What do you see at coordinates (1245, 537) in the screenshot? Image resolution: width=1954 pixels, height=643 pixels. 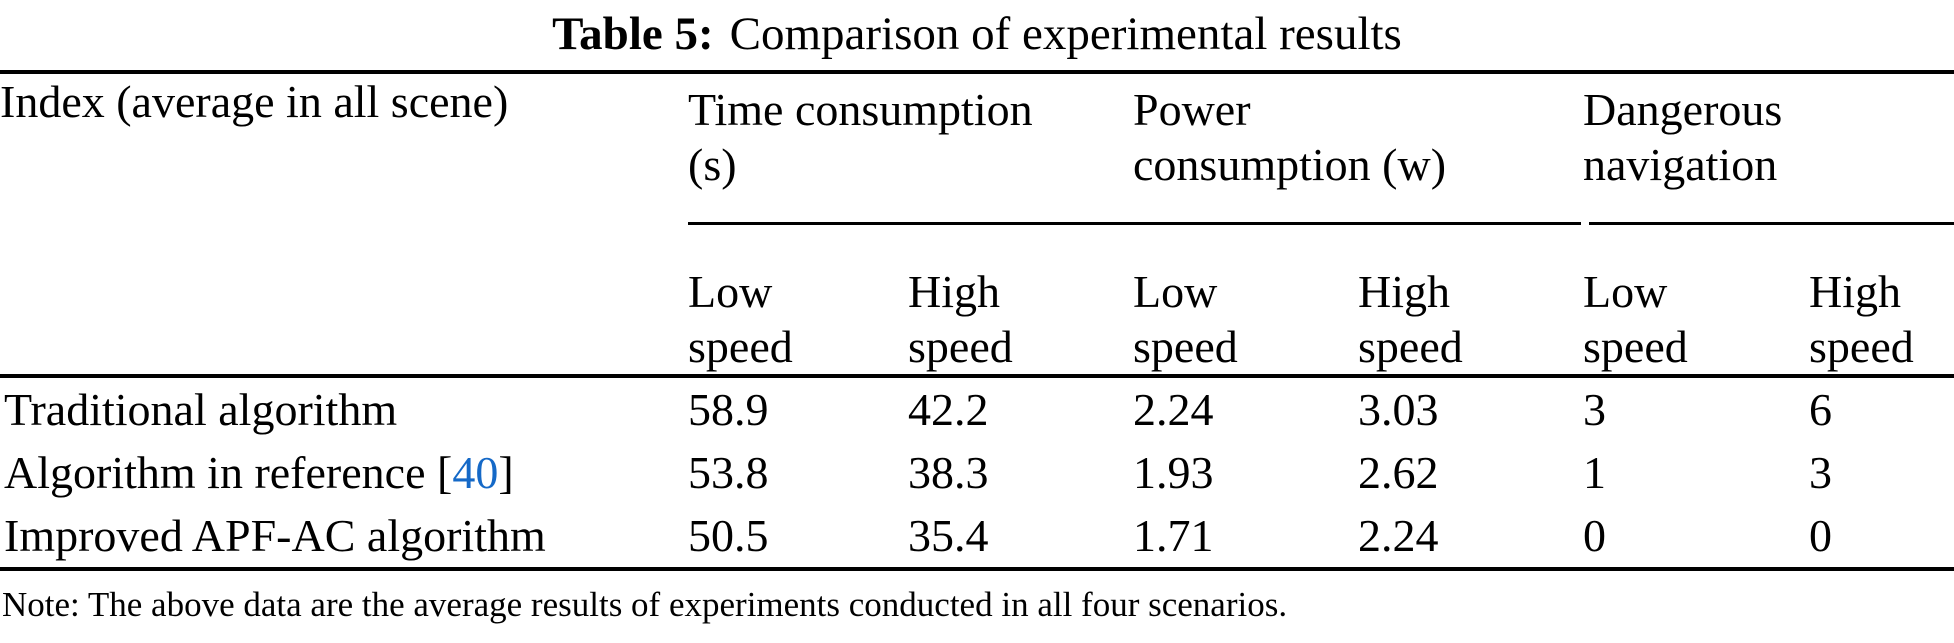 I see `table-cell: 1.71` at bounding box center [1245, 537].